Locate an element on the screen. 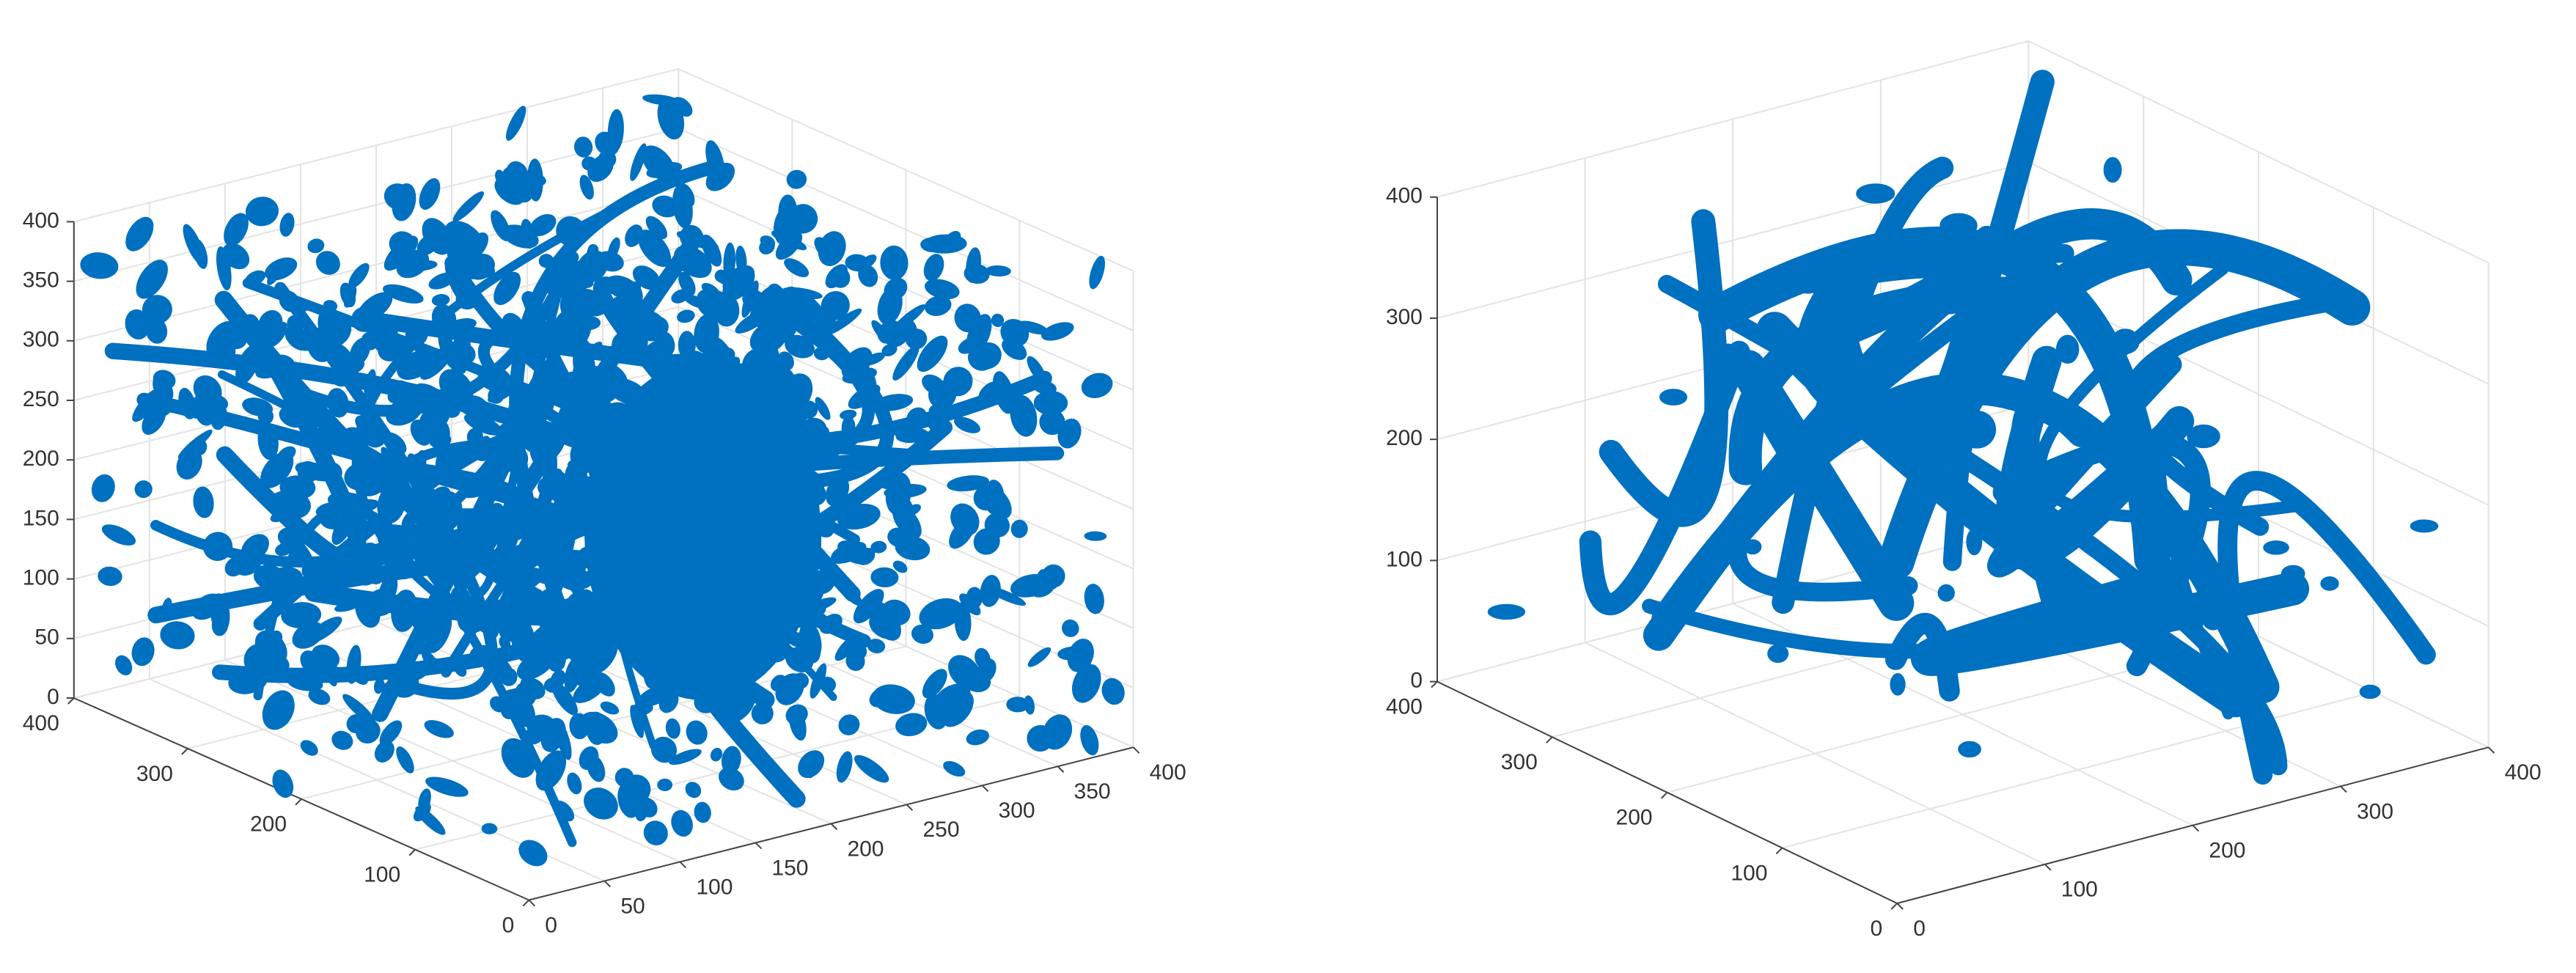 The width and height of the screenshot is (2576, 973). y-tick-label: 300 is located at coordinates (155, 774).